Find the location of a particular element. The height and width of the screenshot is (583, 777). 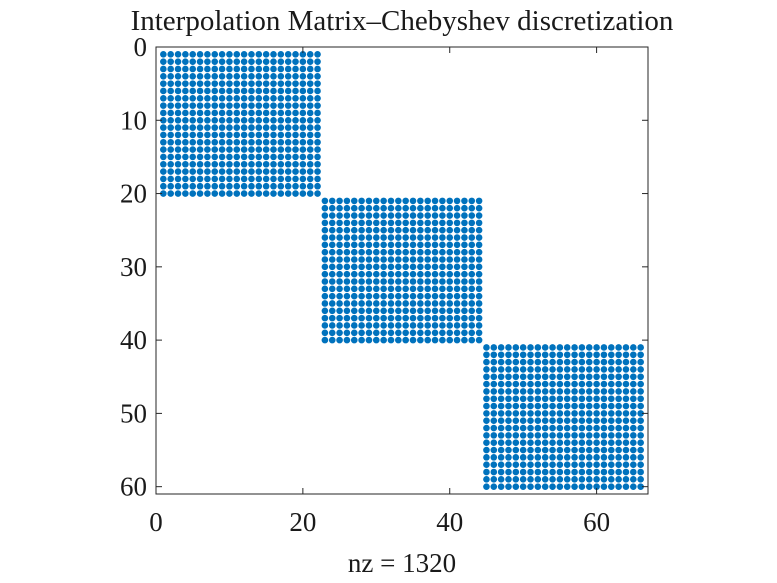

nonzero-marker-b3-r46-c49 is located at coordinates (516, 384).